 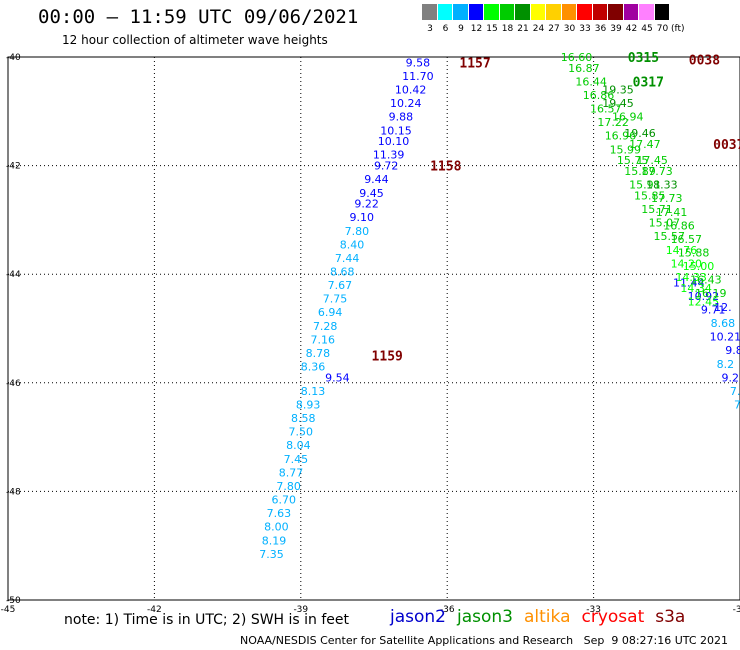 I want to click on swh-value: 9.58, so click(x=418, y=62).